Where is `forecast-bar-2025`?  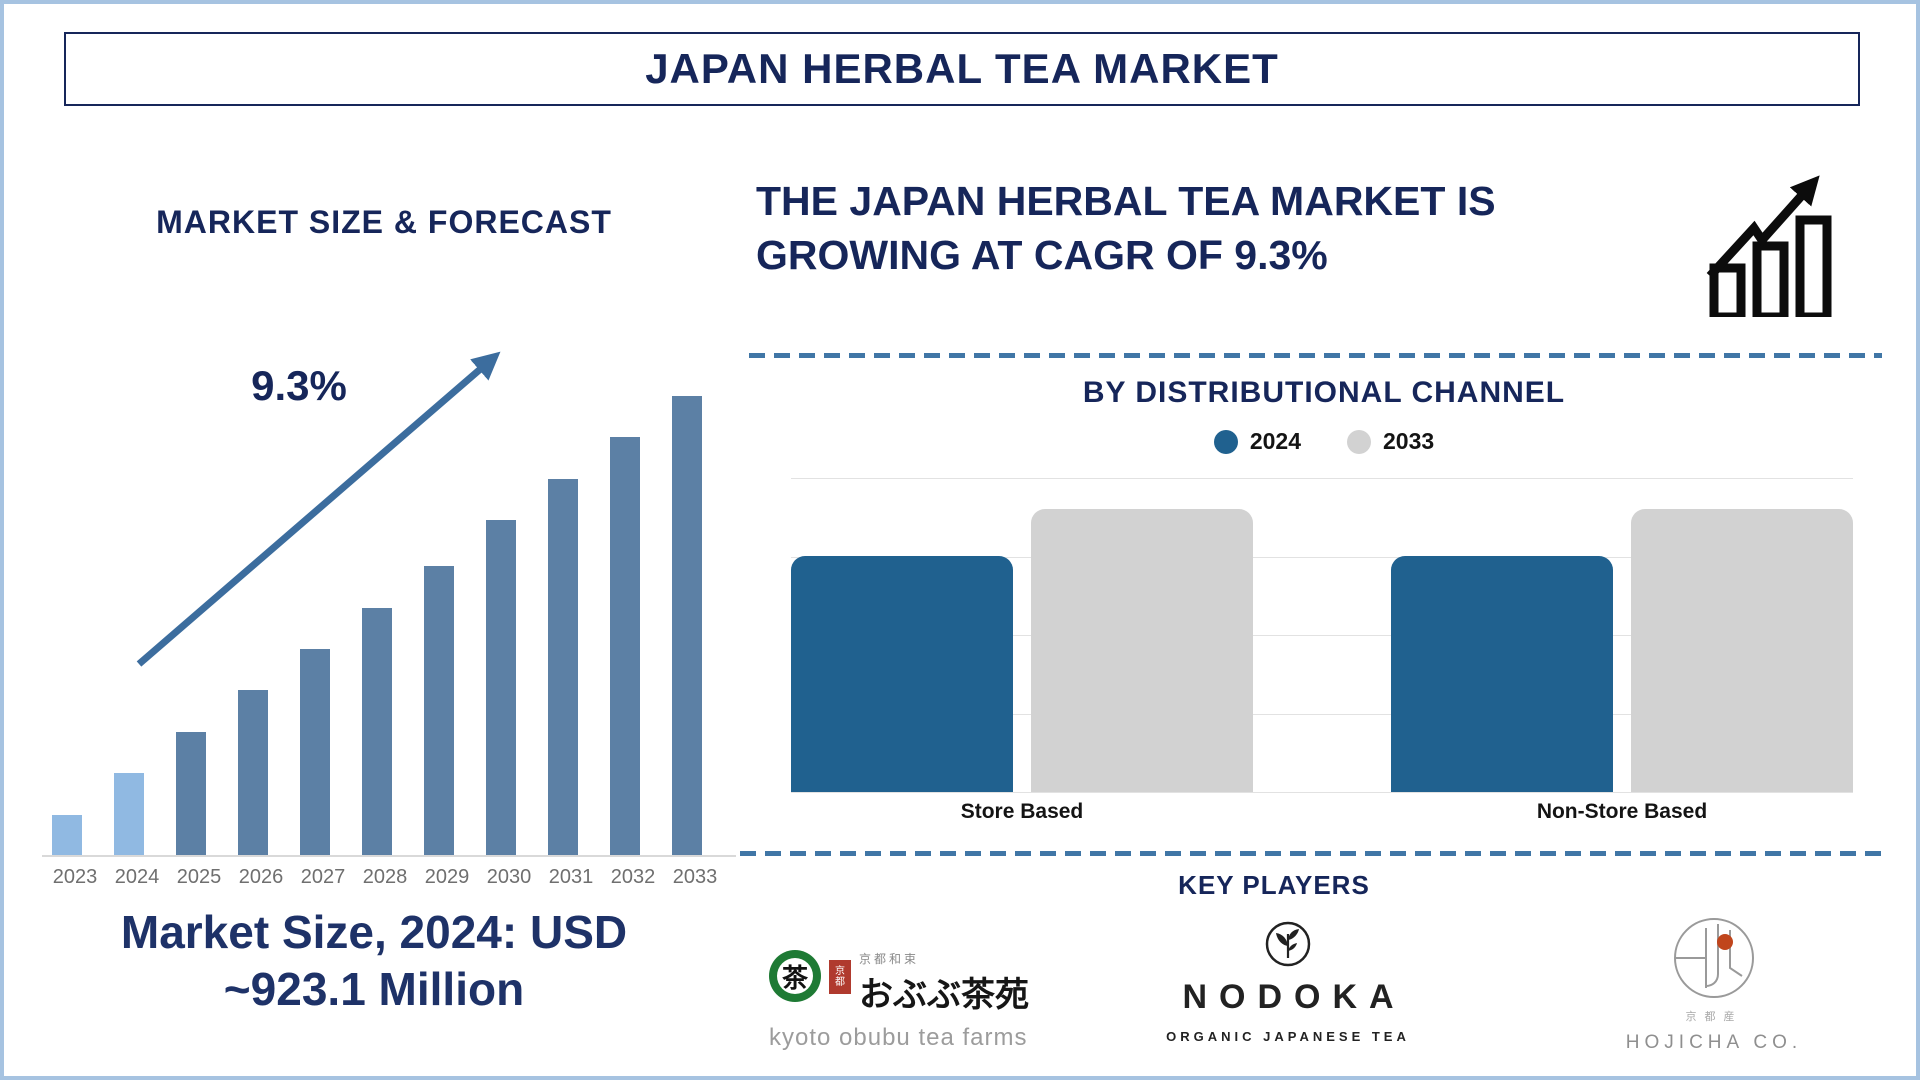 forecast-bar-2025 is located at coordinates (191, 794).